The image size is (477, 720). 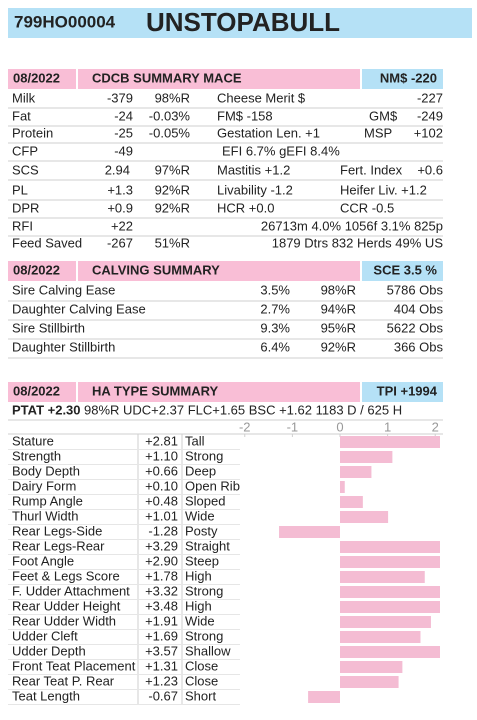 What do you see at coordinates (200, 515) in the screenshot?
I see `trait-descriptor: Wide` at bounding box center [200, 515].